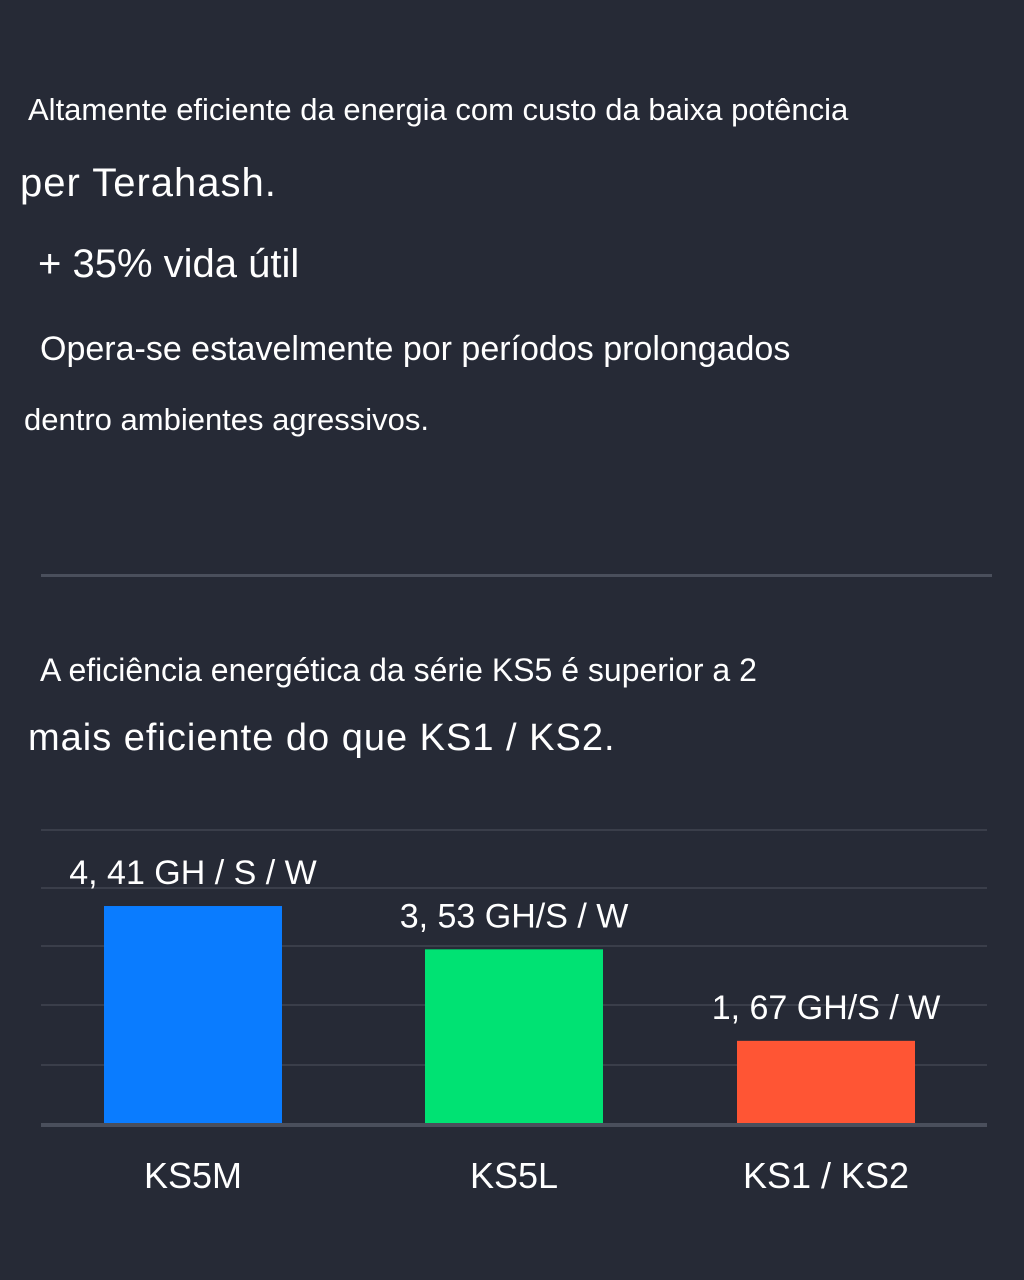 The image size is (1024, 1280). Describe the element at coordinates (226, 419) in the screenshot. I see `intro-line-4: dentro ambientes agressivos.` at that location.